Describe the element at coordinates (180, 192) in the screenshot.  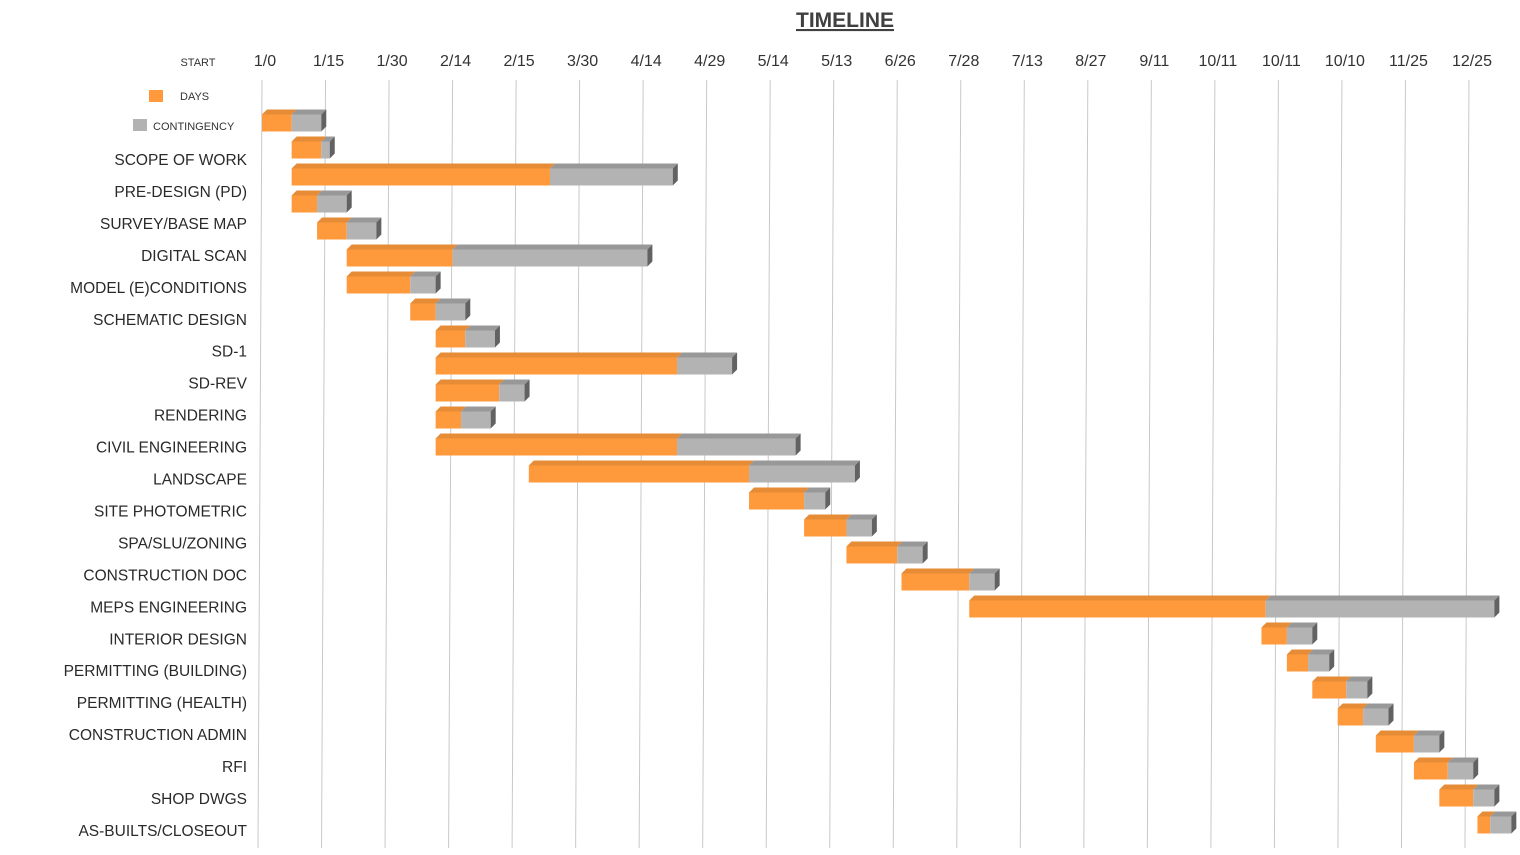
I see `task-label: PRE-DESIGN (PD)` at that location.